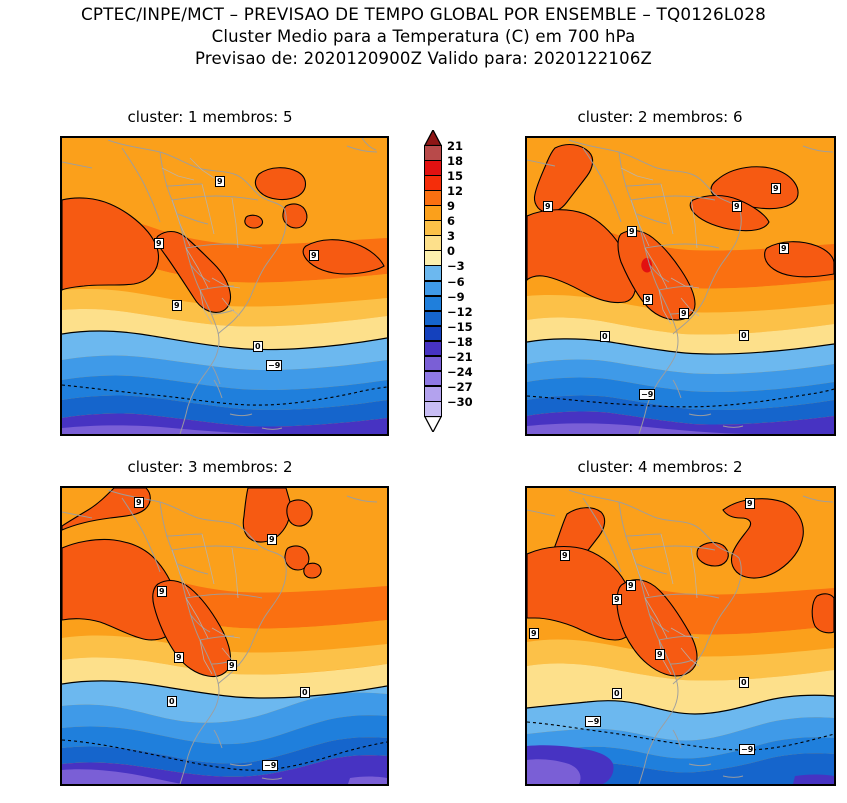 This screenshot has height=803, width=847. Describe the element at coordinates (455, 176) in the screenshot. I see `colorbar-tick-label: 15` at that location.